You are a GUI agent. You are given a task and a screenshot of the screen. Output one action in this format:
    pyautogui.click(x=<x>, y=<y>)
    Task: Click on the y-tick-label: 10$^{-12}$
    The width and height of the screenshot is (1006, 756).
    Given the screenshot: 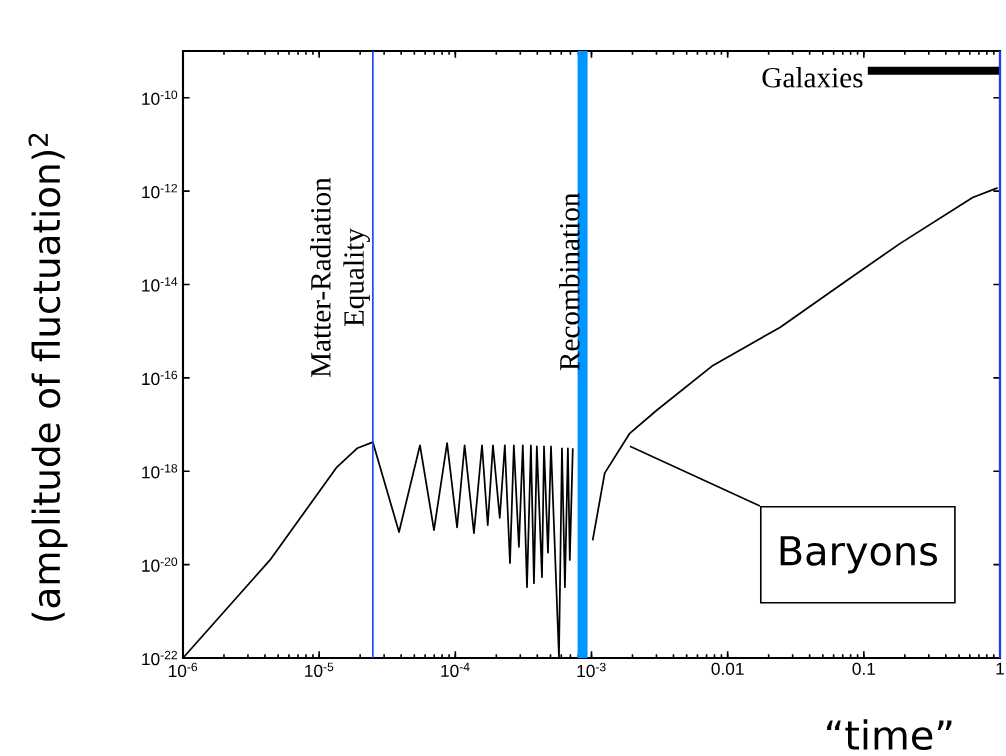 What is the action you would take?
    pyautogui.click(x=160, y=191)
    